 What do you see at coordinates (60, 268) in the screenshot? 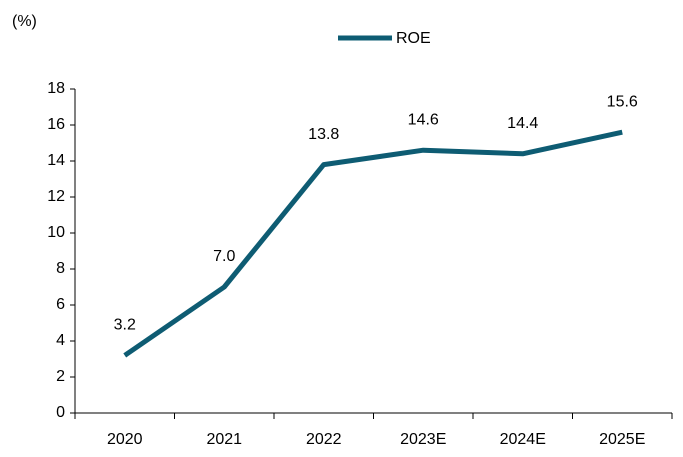
I see `y-tick-label: 8` at bounding box center [60, 268].